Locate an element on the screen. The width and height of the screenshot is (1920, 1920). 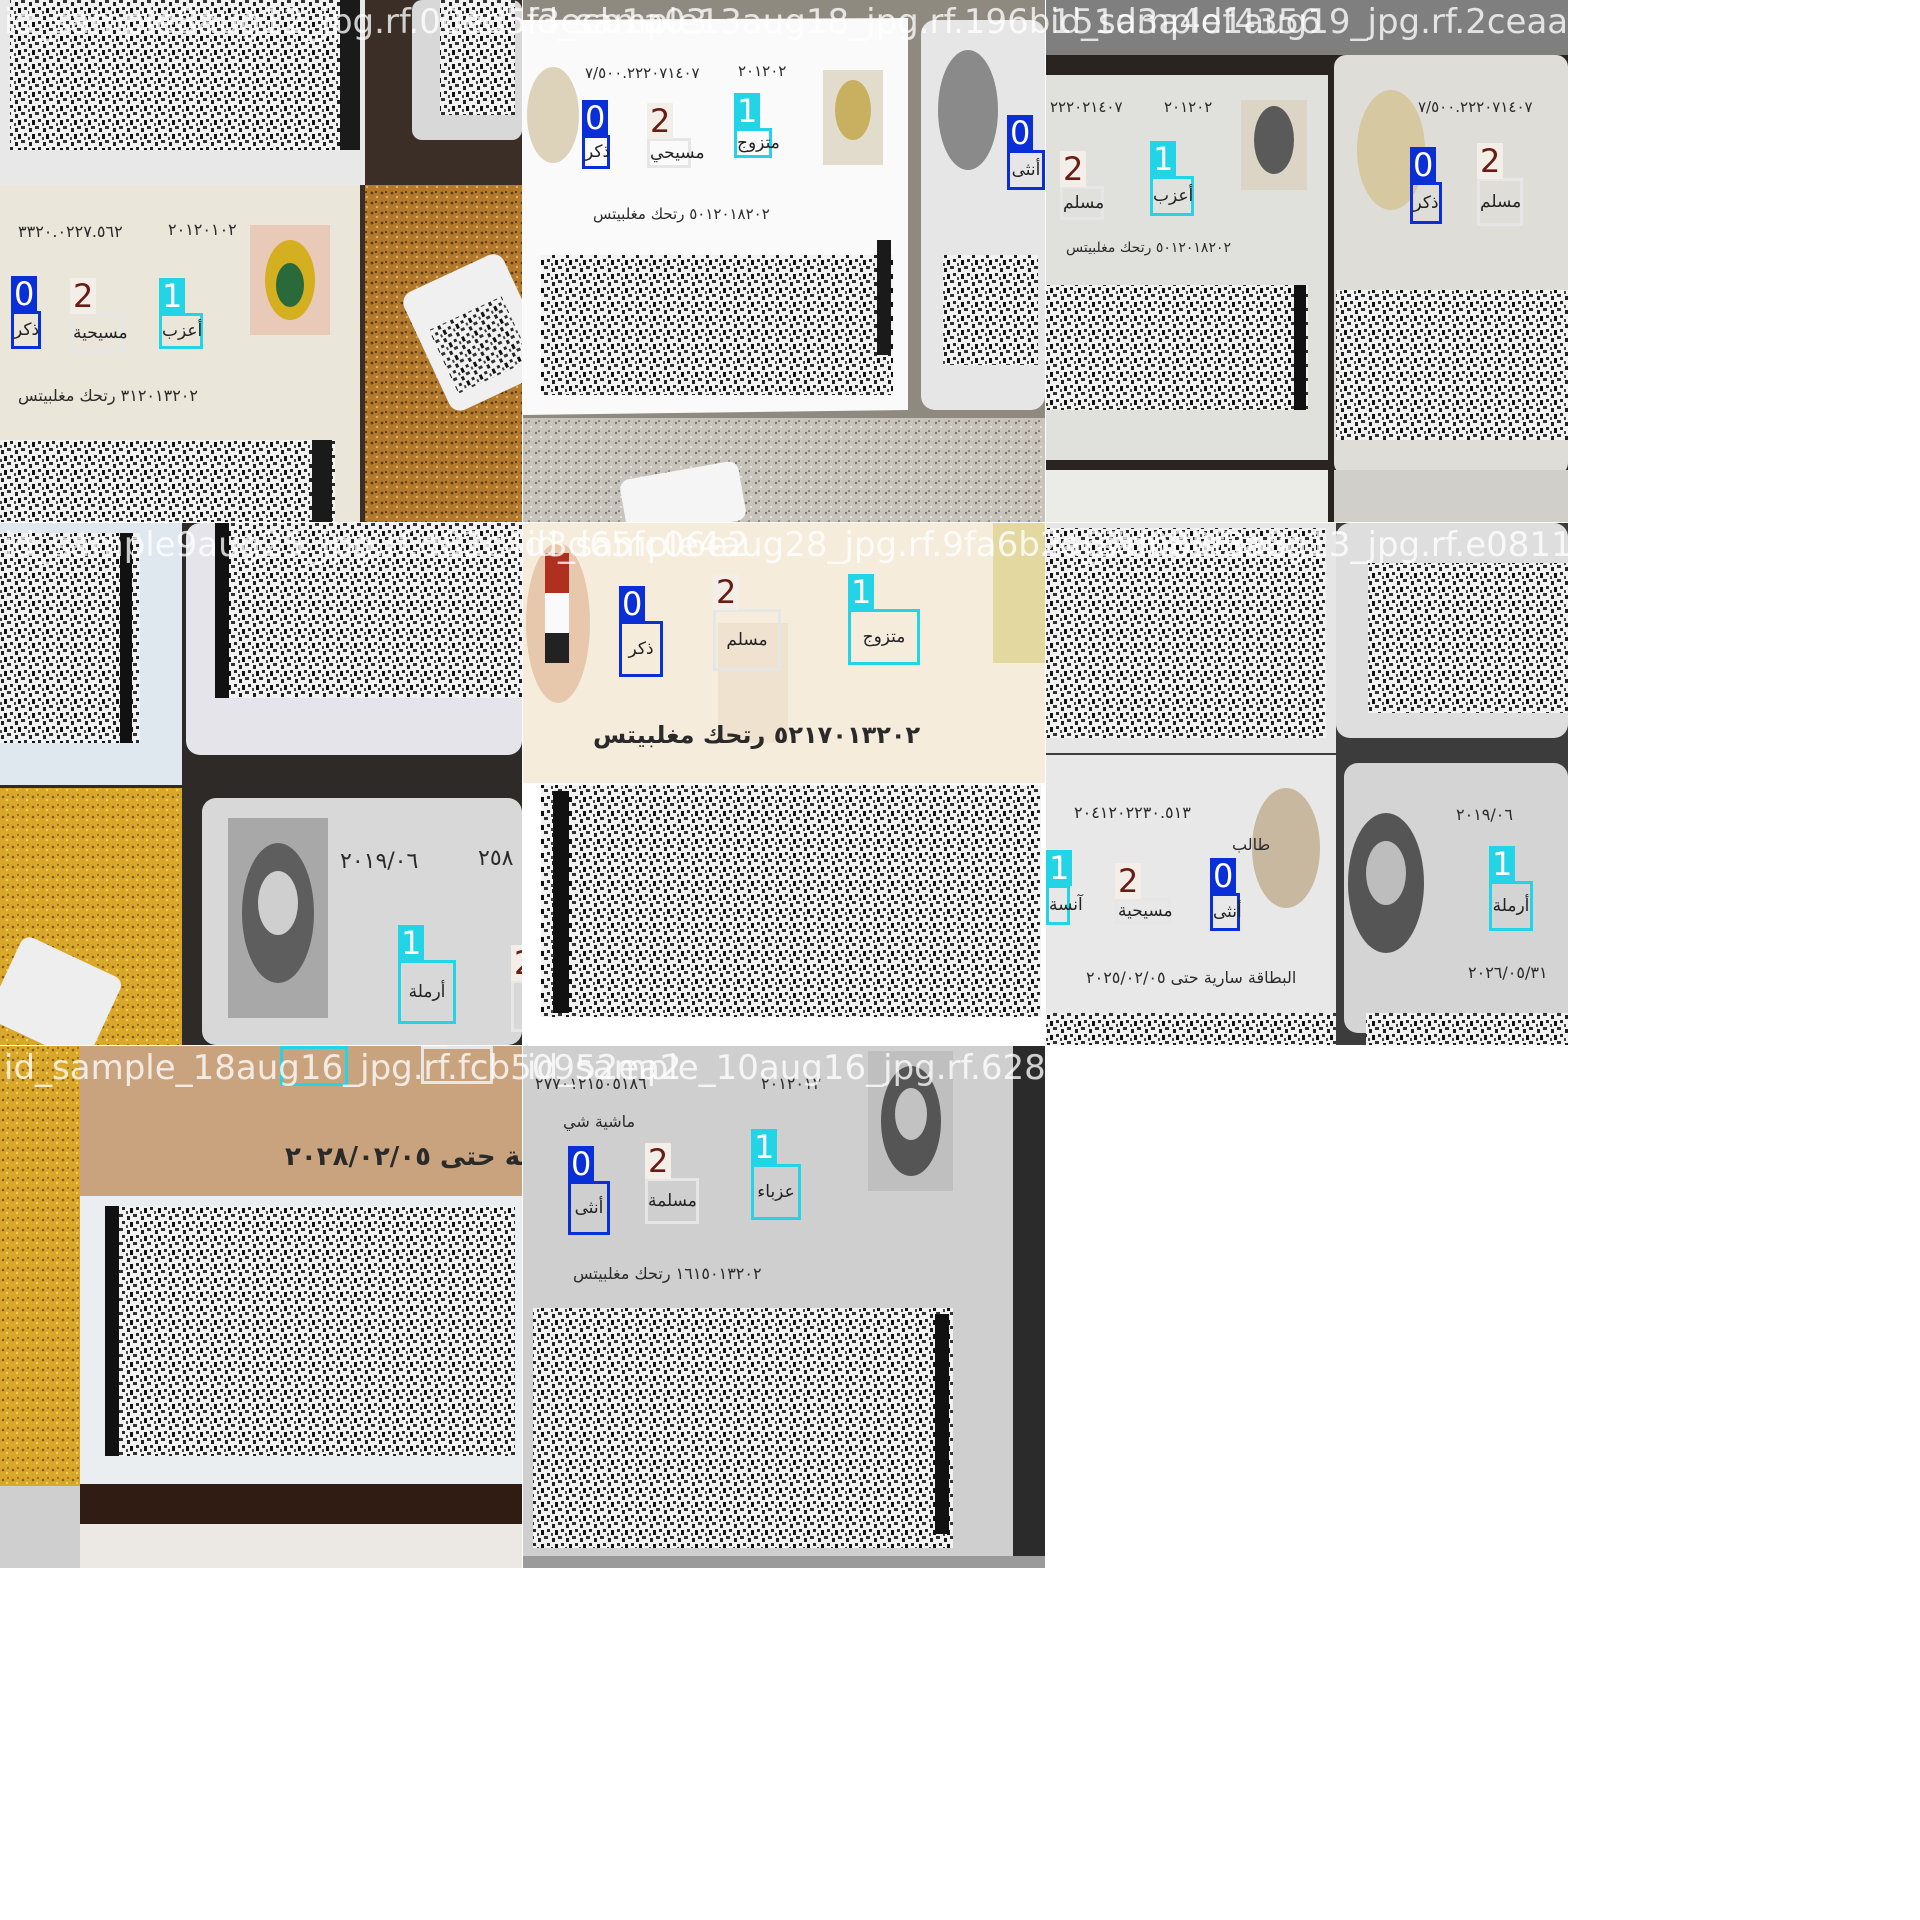
detection-box: 1 عزباء is located at coordinates (776, 1174).